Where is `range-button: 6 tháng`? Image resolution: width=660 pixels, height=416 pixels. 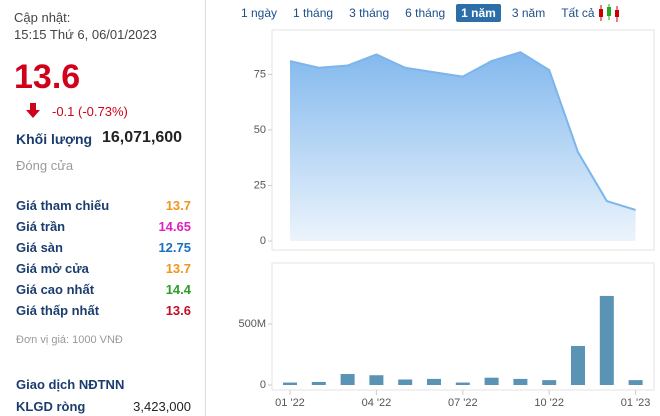 range-button: 6 tháng is located at coordinates (425, 13).